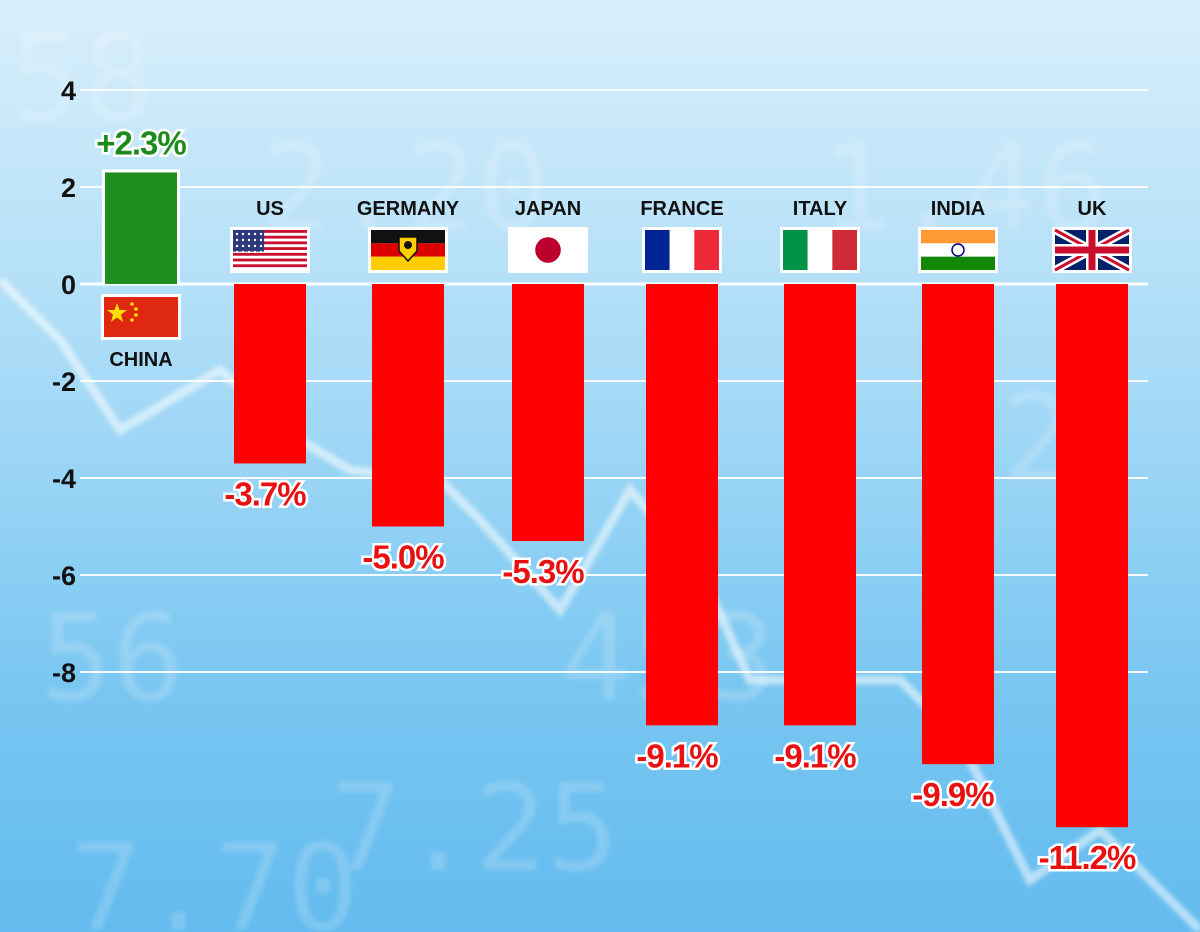  What do you see at coordinates (140, 360) in the screenshot?
I see `category-label: CHINA` at bounding box center [140, 360].